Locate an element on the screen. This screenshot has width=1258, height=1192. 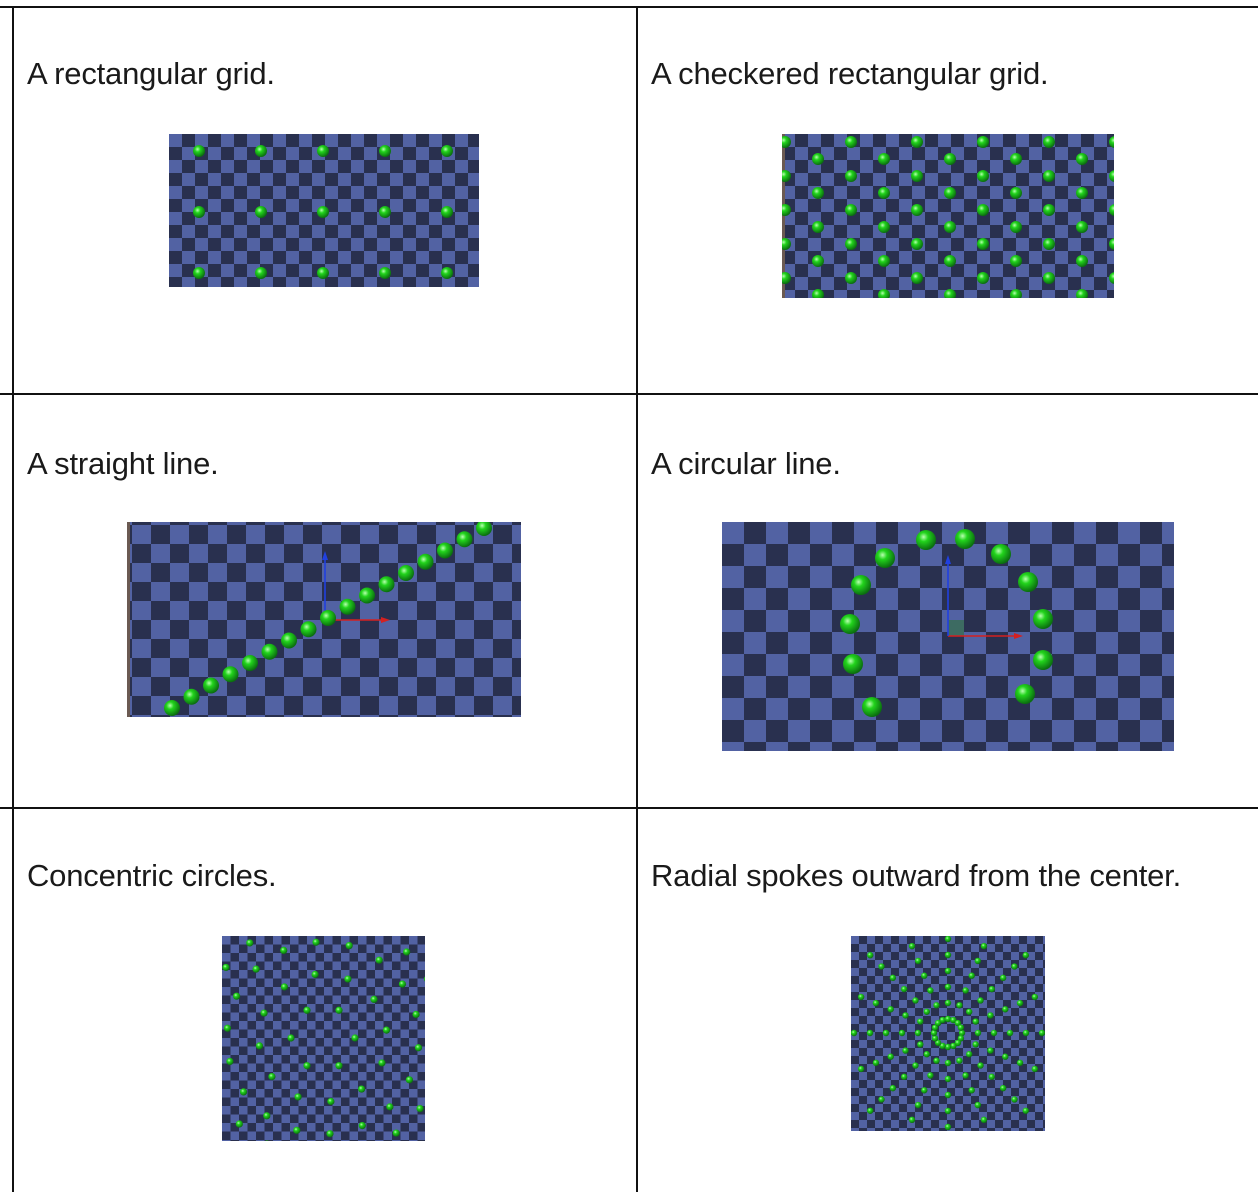
floor-edge is located at coordinates (783, 216).